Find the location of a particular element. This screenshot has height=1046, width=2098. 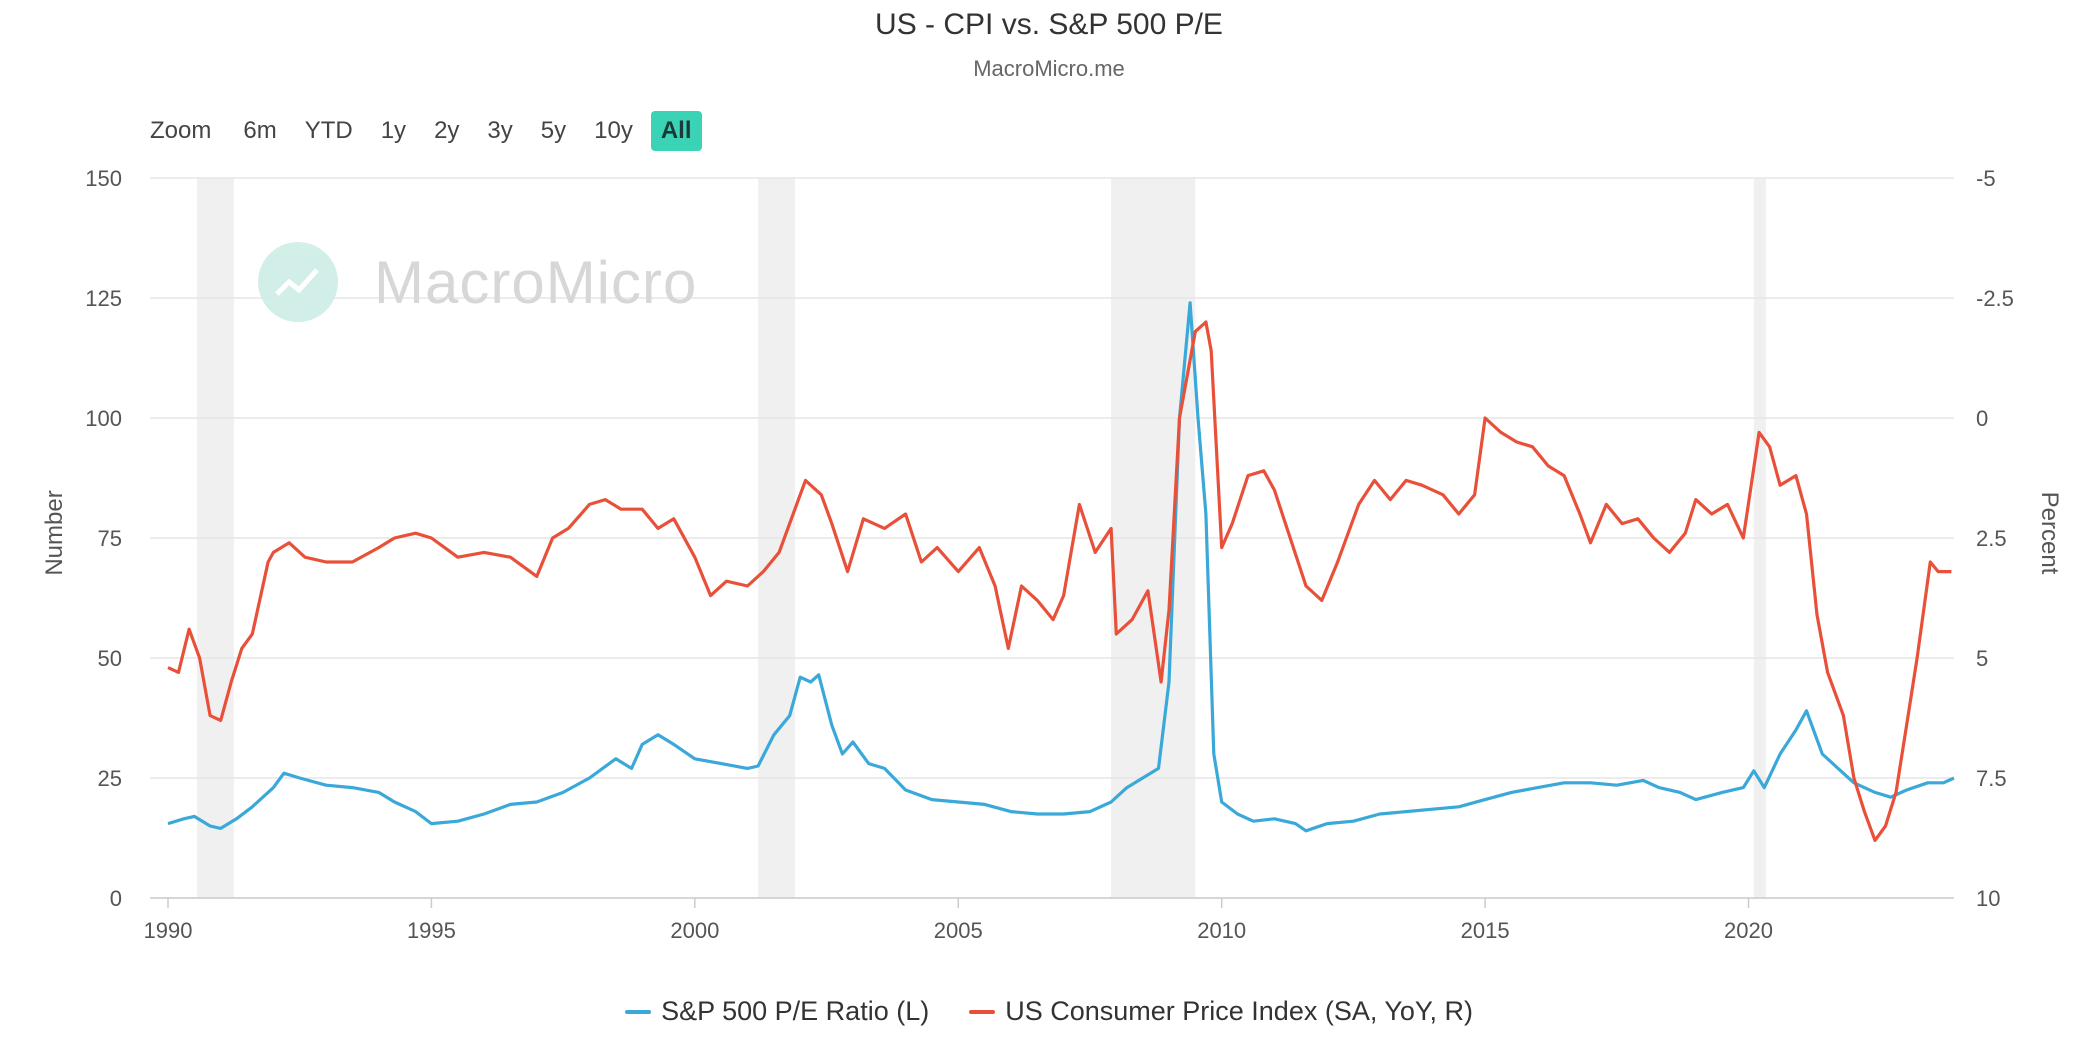

range-button-10y: 10y is located at coordinates (613, 130).